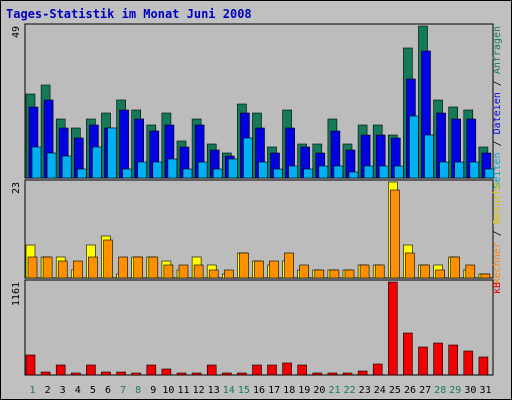  What do you see at coordinates (259, 390) in the screenshot?
I see `x-tick-label: 16` at bounding box center [259, 390].